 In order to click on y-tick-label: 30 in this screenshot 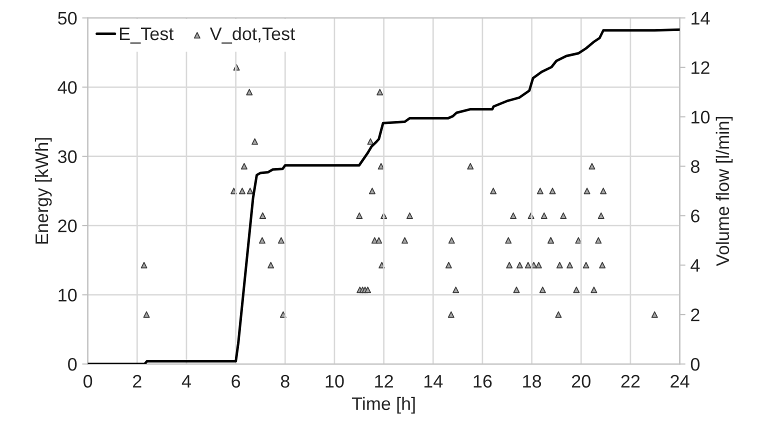, I will do `click(67, 157)`.